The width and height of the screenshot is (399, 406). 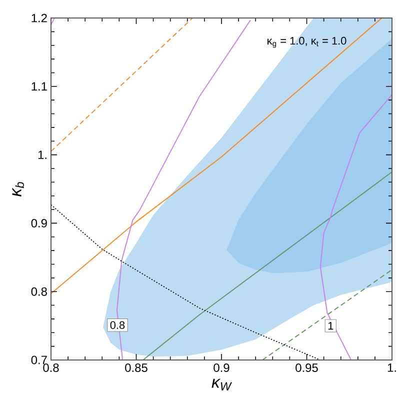 What do you see at coordinates (136, 368) in the screenshot?
I see `x-tick-label: 0.85` at bounding box center [136, 368].